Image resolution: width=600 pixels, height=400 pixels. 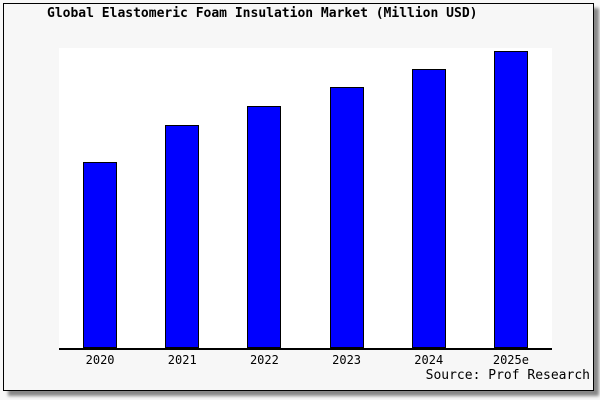 What do you see at coordinates (100, 255) in the screenshot?
I see `bar-2020` at bounding box center [100, 255].